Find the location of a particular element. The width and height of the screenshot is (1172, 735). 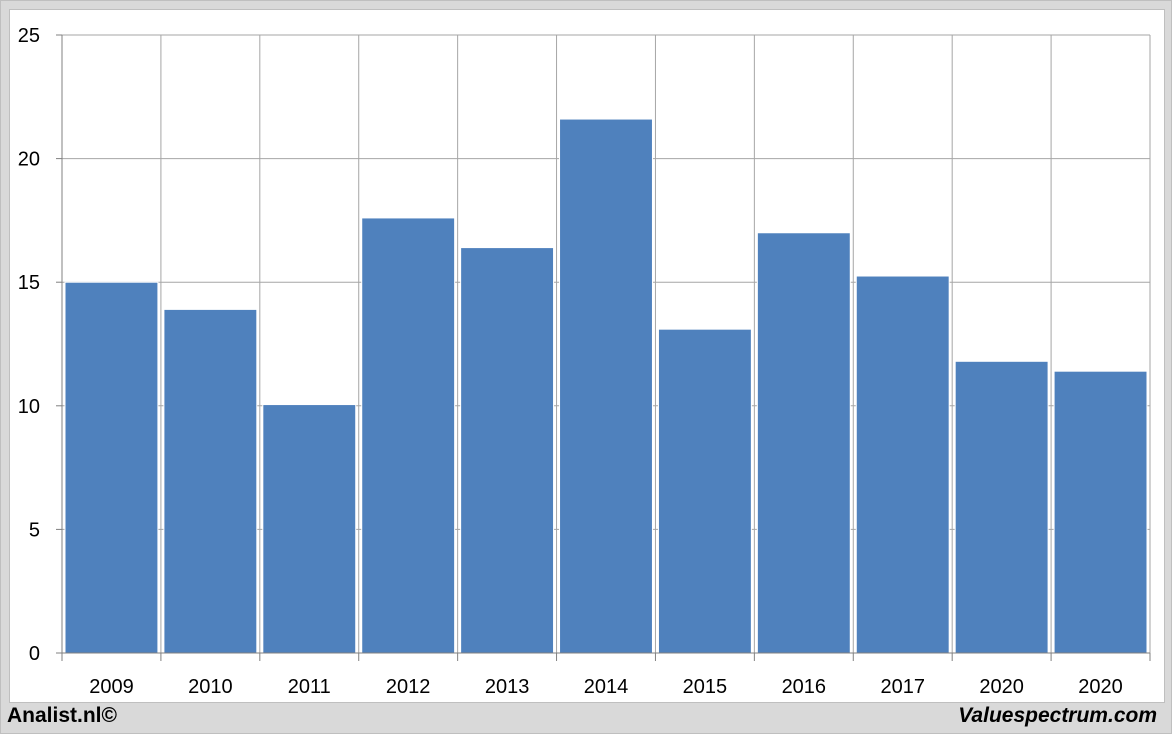

x-tick-label: 2011 is located at coordinates (309, 687).